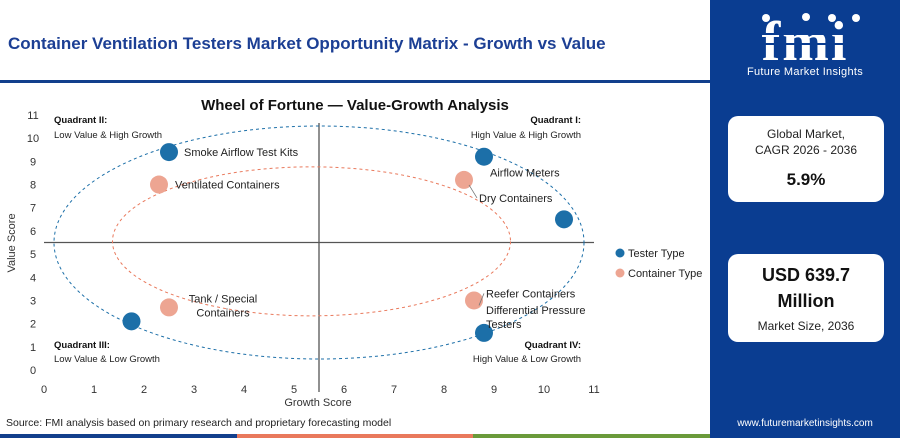 The image size is (900, 438). I want to click on y-tick-label: 2, so click(33, 325).